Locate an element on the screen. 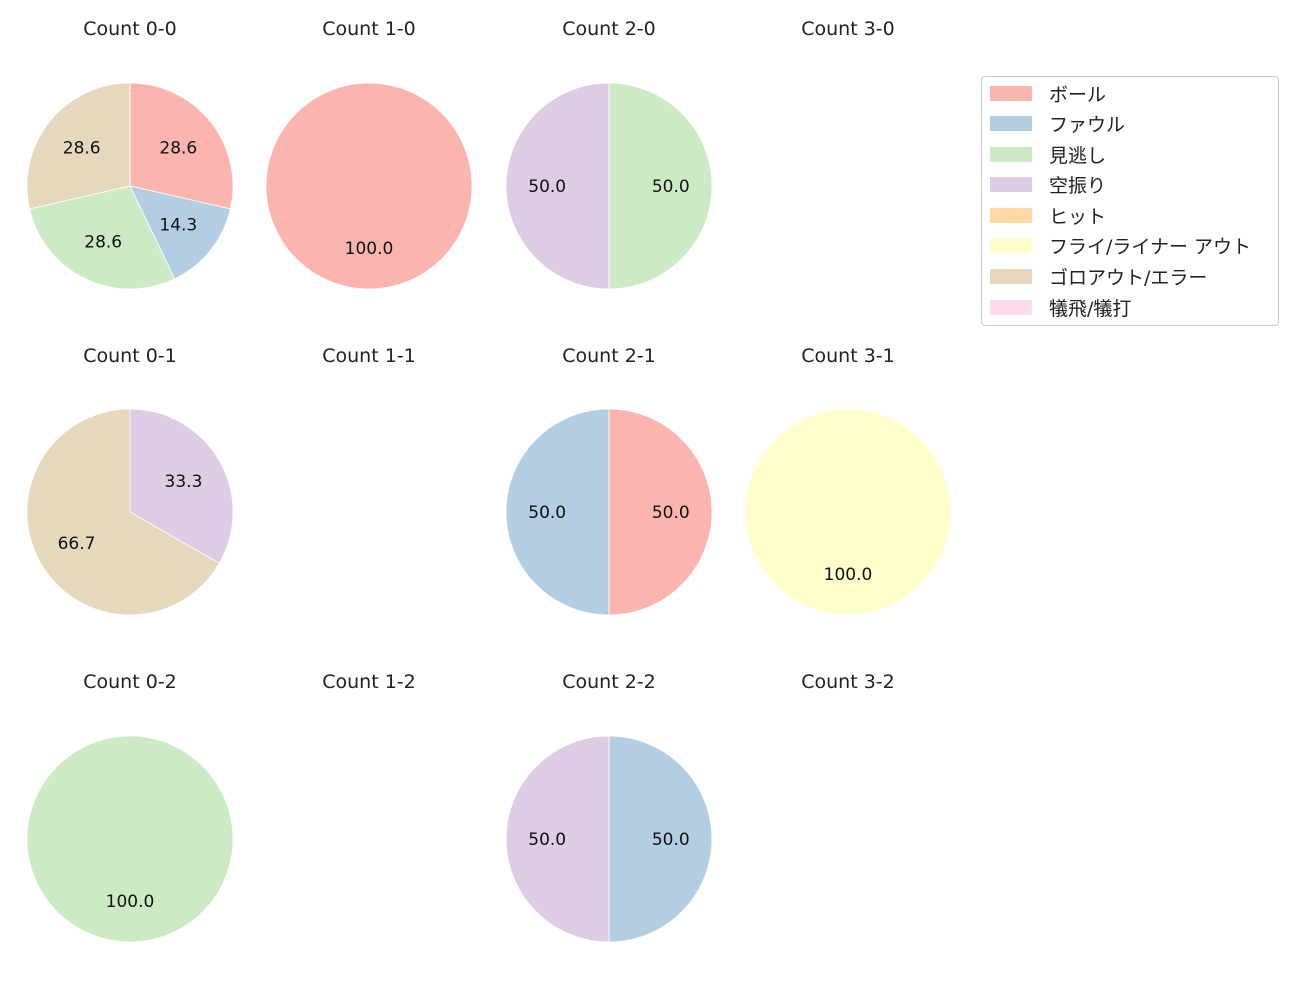 This screenshot has height=1000, width=1300. chart-title: Count 2-2 is located at coordinates (609, 682).